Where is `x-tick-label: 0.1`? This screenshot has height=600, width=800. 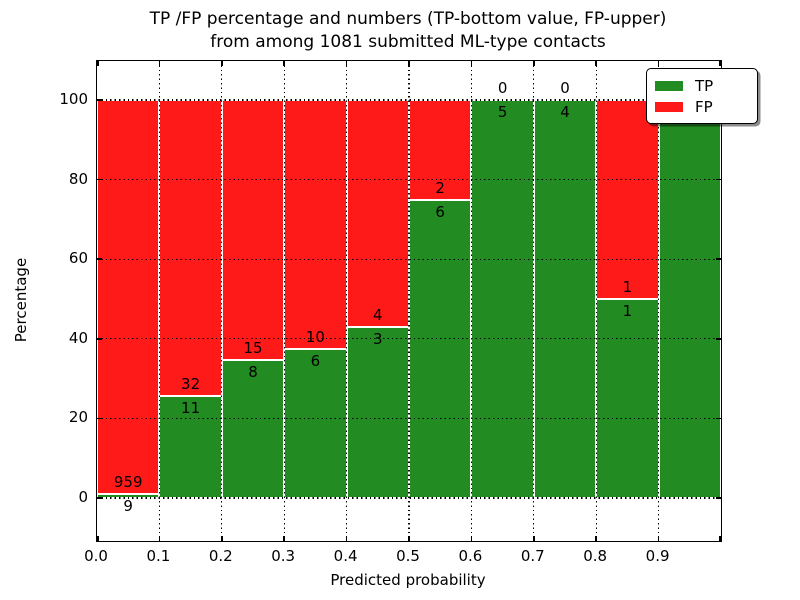 x-tick-label: 0.1 is located at coordinates (158, 556).